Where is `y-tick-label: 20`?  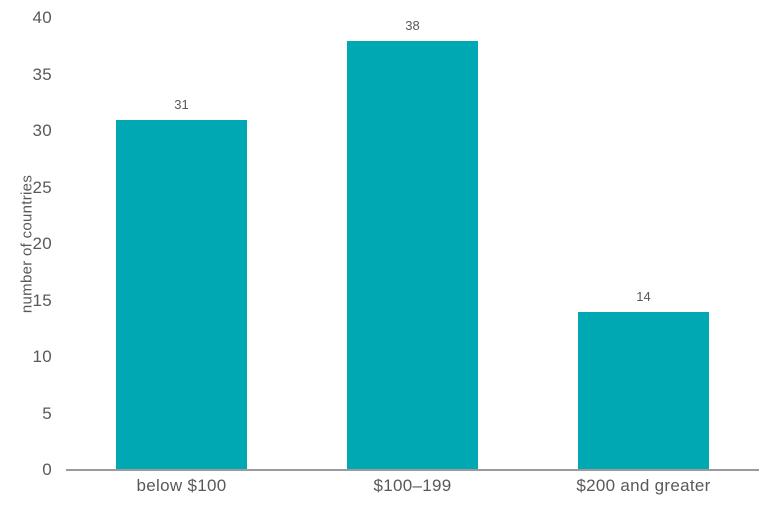 y-tick-label: 20 is located at coordinates (42, 243).